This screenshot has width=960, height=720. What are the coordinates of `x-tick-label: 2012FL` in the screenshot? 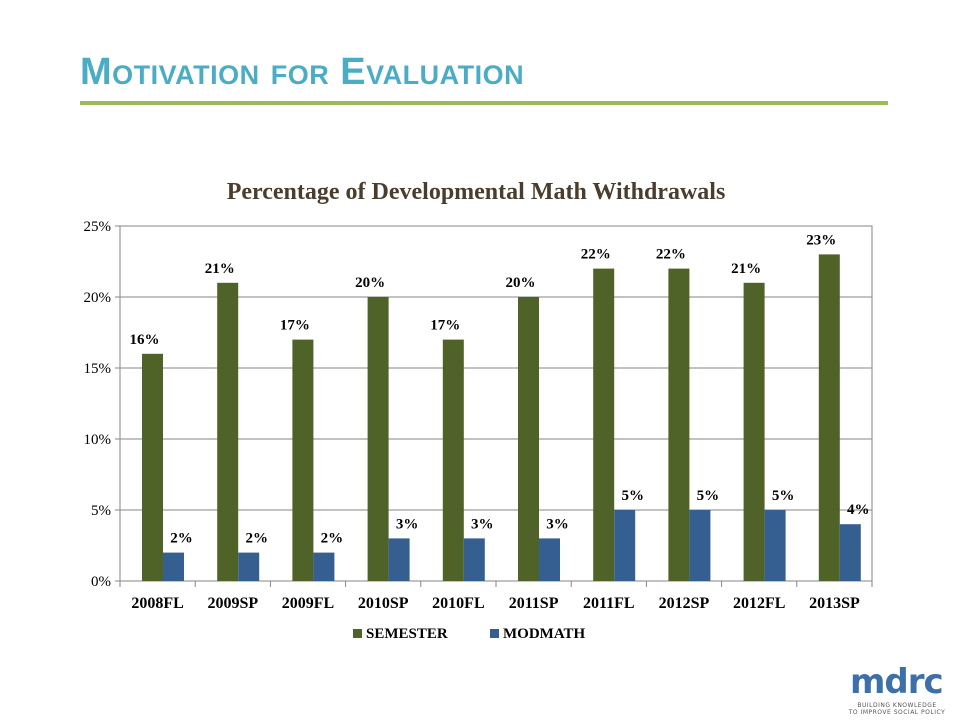 It's located at (759, 603).